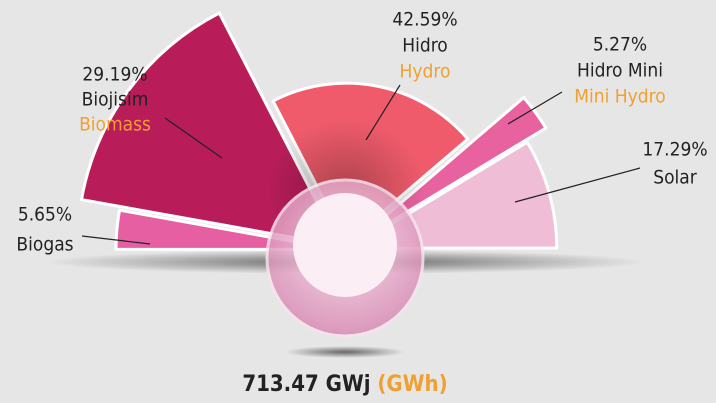 The width and height of the screenshot is (716, 403). What do you see at coordinates (45, 215) in the screenshot?
I see `value-label: 5.65%` at bounding box center [45, 215].